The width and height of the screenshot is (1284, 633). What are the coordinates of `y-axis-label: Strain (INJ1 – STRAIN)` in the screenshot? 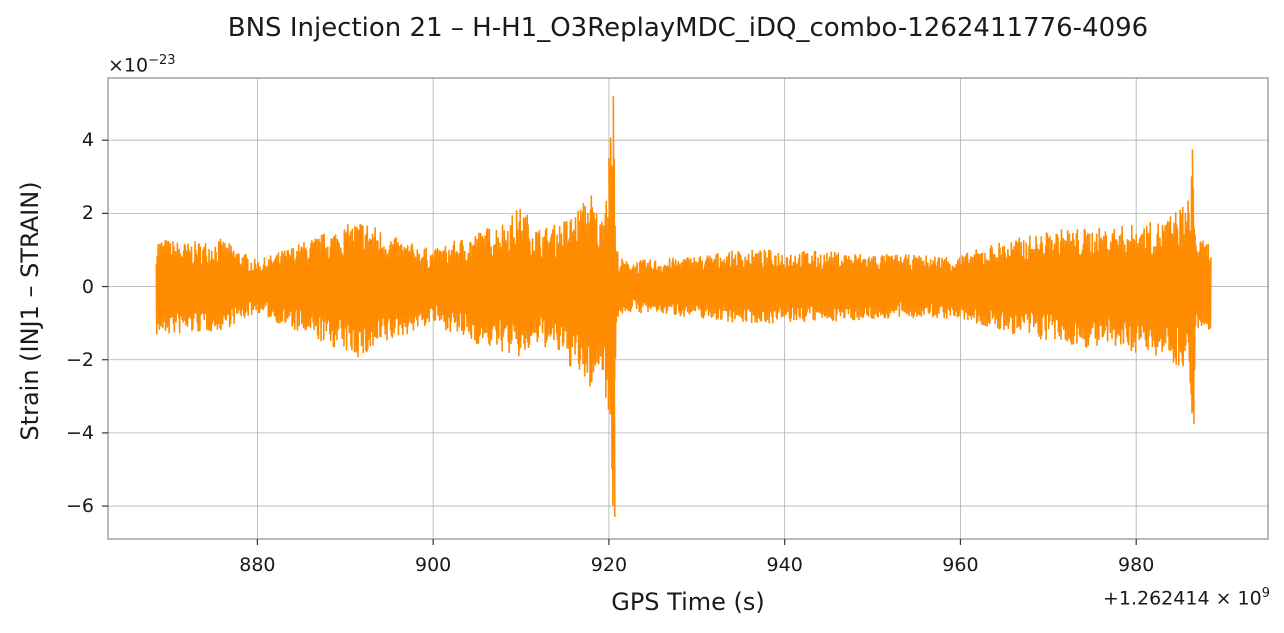 It's located at (30, 311).